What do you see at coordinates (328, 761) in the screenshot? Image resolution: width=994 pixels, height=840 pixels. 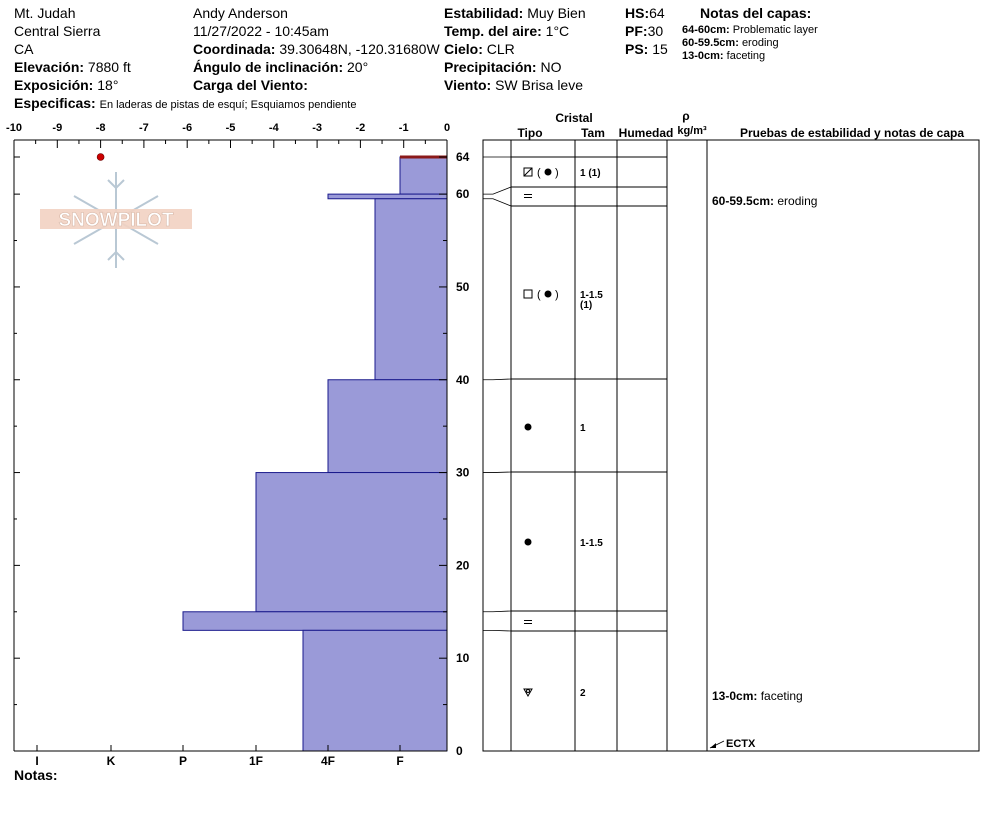 I see `hardness-tick-label: 4F` at bounding box center [328, 761].